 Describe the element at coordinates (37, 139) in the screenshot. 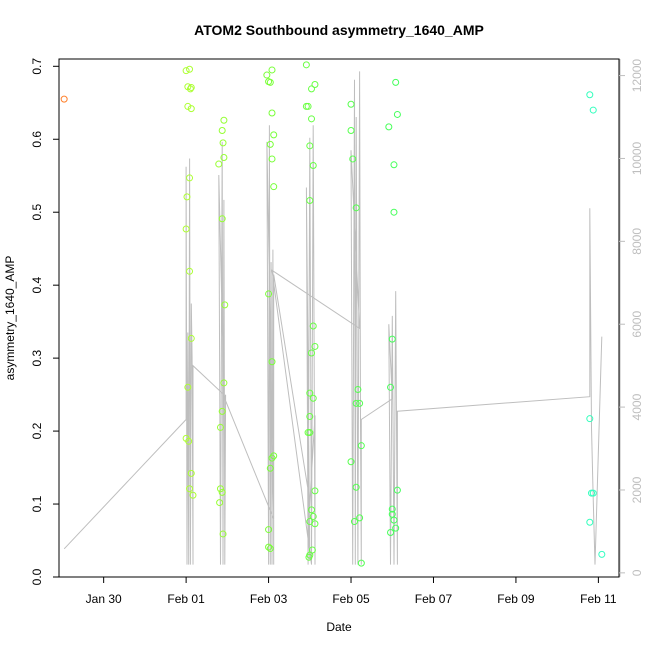

I see `y-tick-label: 0.6` at that location.